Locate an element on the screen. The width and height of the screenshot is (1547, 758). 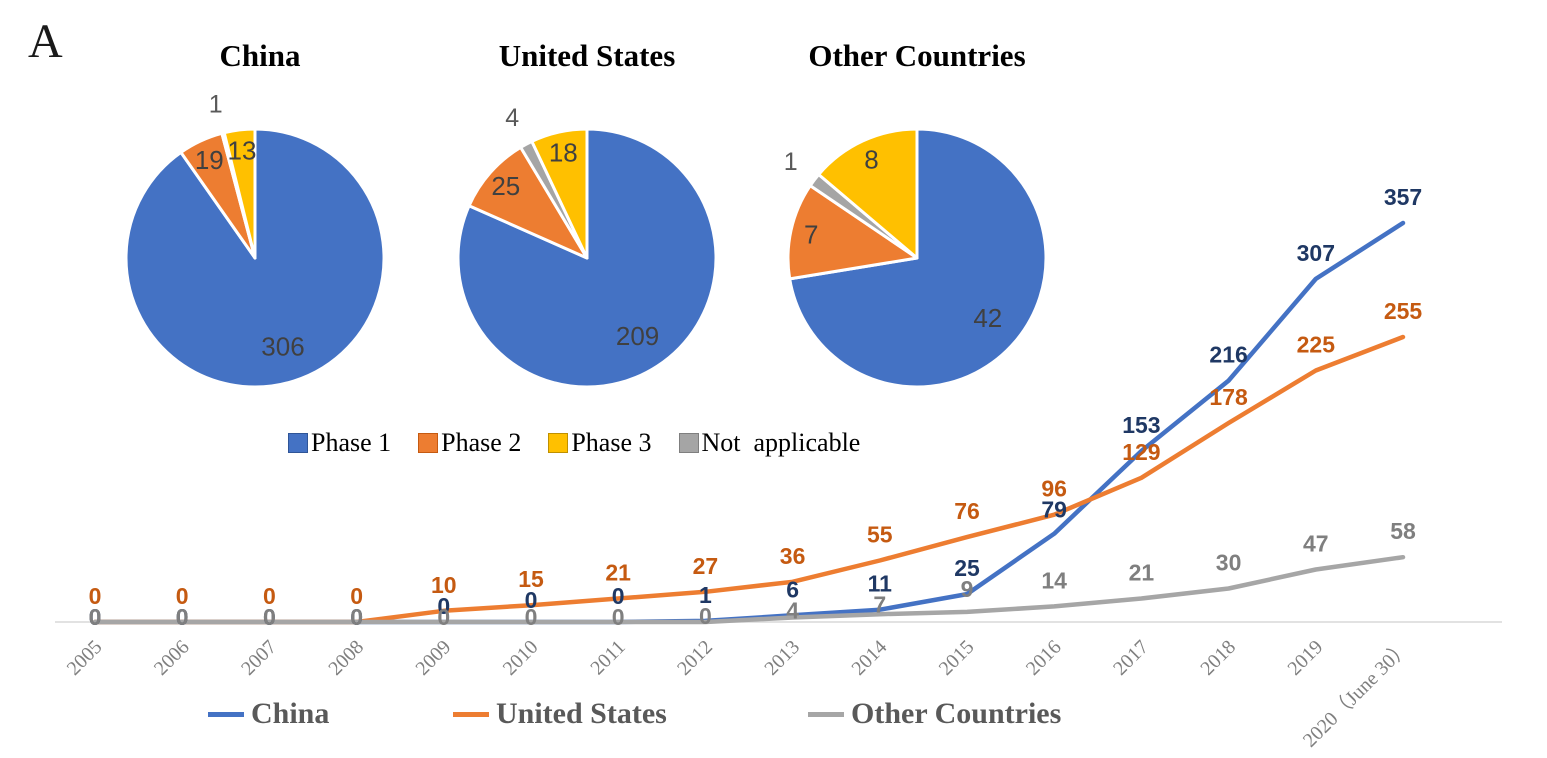
phase-3-swatch-icon is located at coordinates (558, 443).